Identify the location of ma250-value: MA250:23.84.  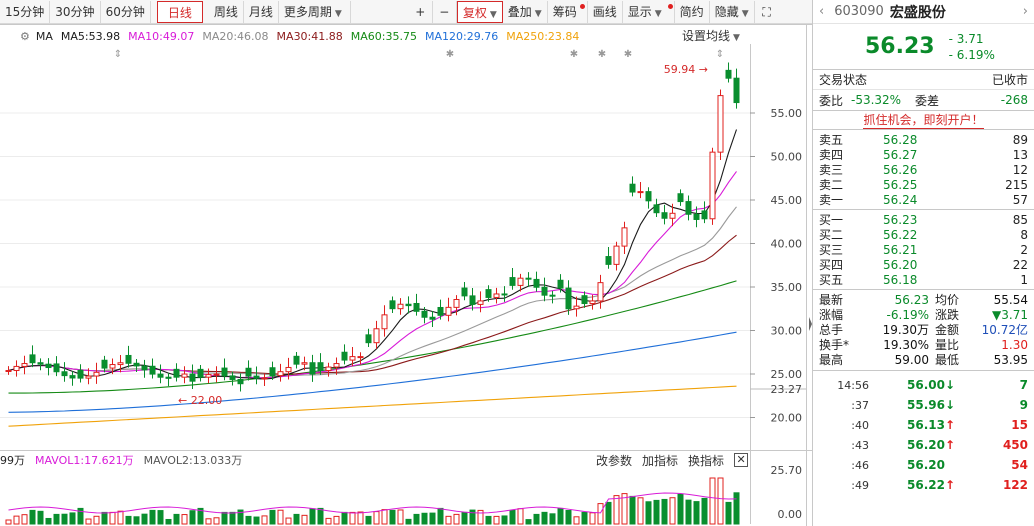
(543, 36).